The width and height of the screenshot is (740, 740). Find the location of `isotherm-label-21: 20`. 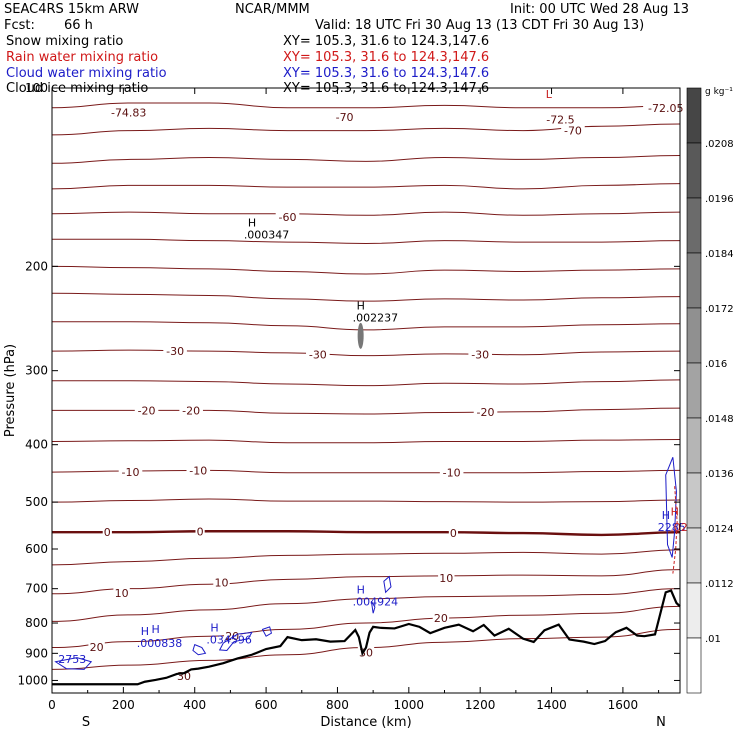

isotherm-label-21: 20 is located at coordinates (97, 647).